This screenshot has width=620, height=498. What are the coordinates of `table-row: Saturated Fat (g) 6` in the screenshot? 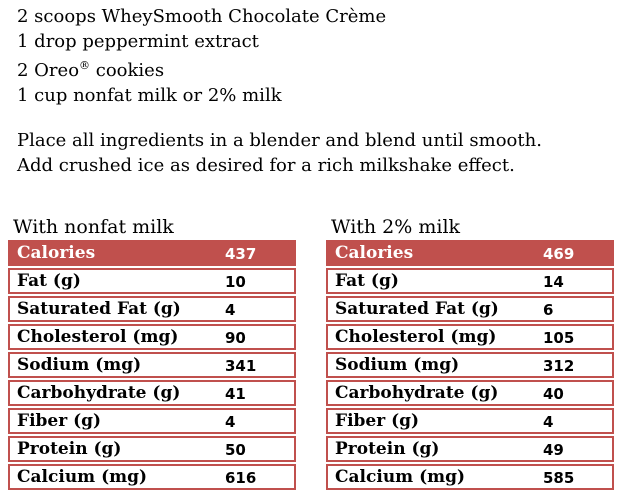 It's located at (470, 309).